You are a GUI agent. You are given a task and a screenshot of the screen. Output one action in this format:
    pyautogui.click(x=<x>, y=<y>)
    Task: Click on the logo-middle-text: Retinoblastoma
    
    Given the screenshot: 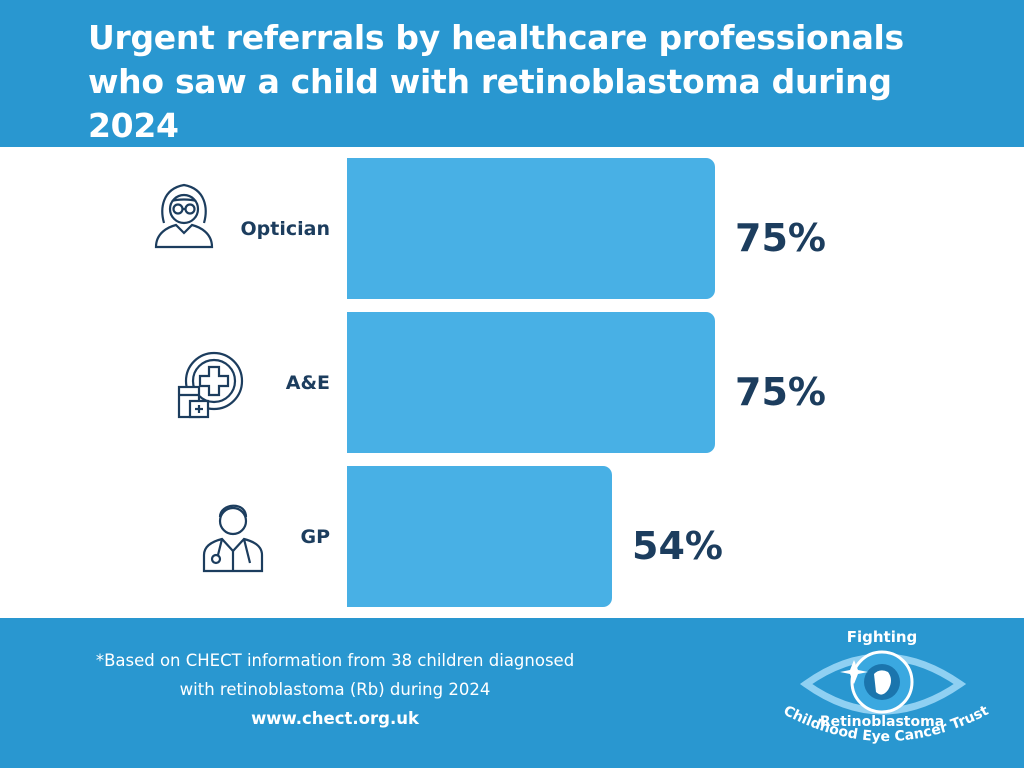 What is the action you would take?
    pyautogui.click(x=882, y=722)
    